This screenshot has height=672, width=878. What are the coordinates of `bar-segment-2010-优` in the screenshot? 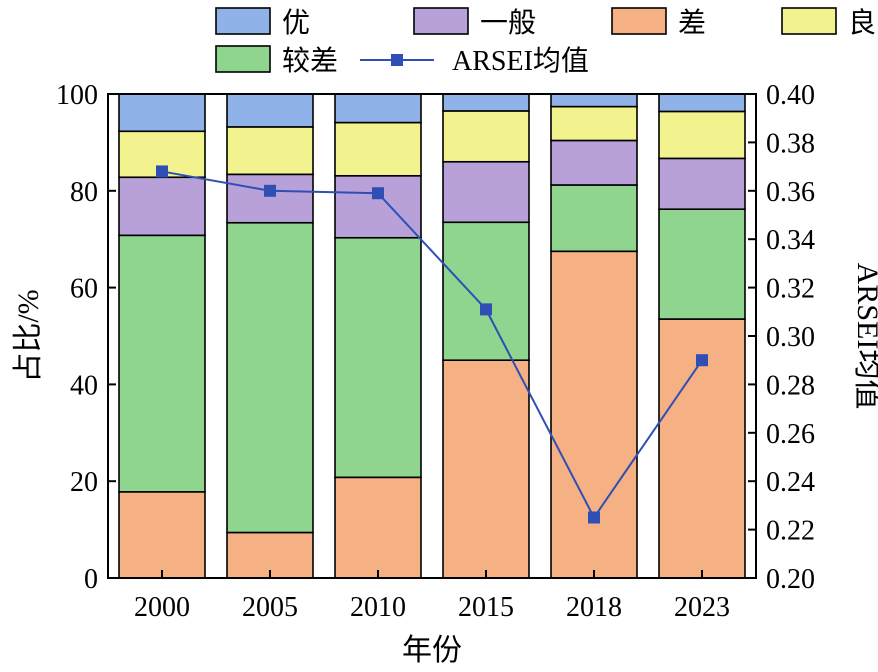 It's located at (378, 108).